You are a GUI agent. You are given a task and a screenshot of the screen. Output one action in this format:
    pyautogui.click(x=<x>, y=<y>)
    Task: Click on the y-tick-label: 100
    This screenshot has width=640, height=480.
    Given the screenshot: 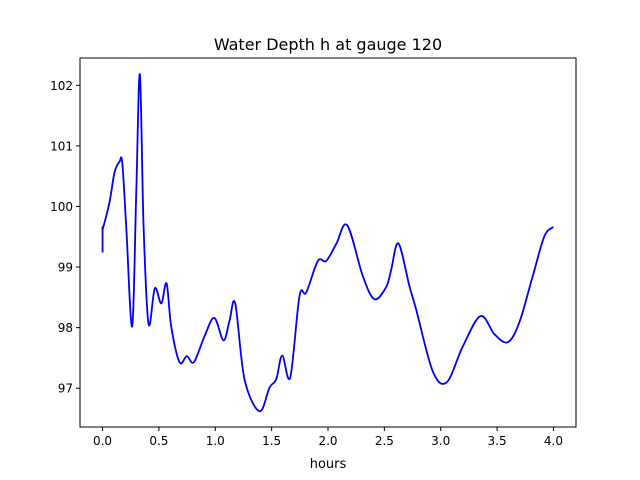 What is the action you would take?
    pyautogui.click(x=61, y=207)
    